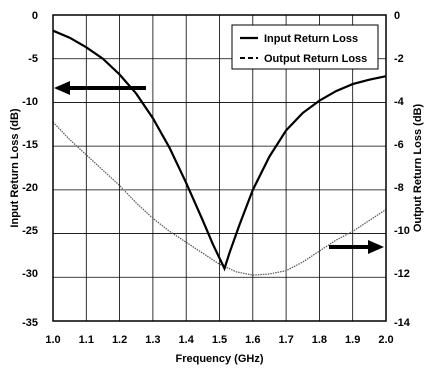 The width and height of the screenshot is (430, 372). What do you see at coordinates (62, 88) in the screenshot?
I see `left-arrow-head` at bounding box center [62, 88].